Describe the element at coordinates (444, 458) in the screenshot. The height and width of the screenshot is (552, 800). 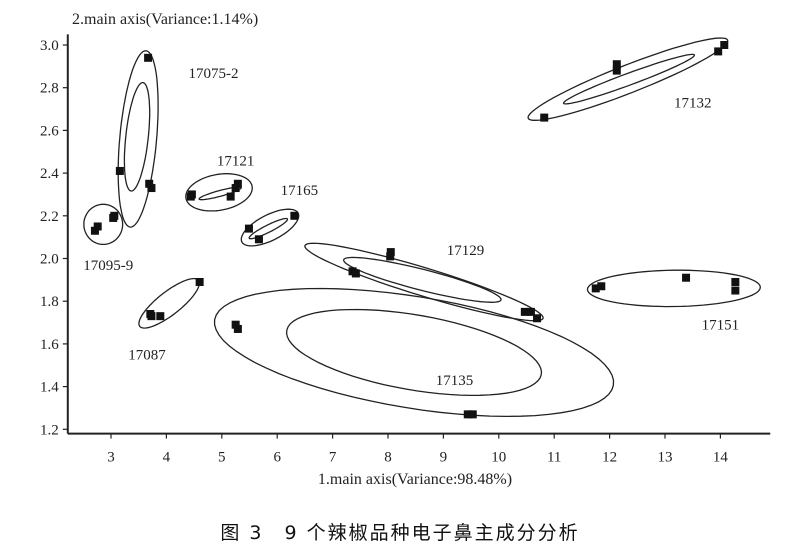
I see `x-tick-label: 9` at that location.